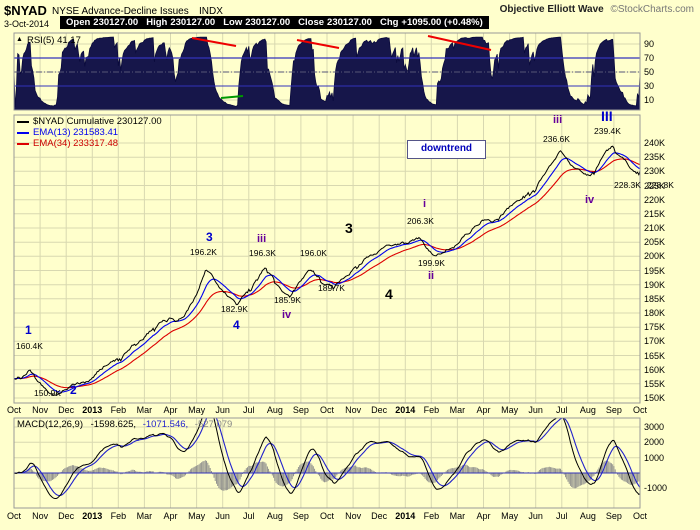 Image resolution: width=700 pixels, height=530 pixels. What do you see at coordinates (76, 143) in the screenshot?
I see `legend-ema34-label: EMA(34) 233317.48` at bounding box center [76, 143].